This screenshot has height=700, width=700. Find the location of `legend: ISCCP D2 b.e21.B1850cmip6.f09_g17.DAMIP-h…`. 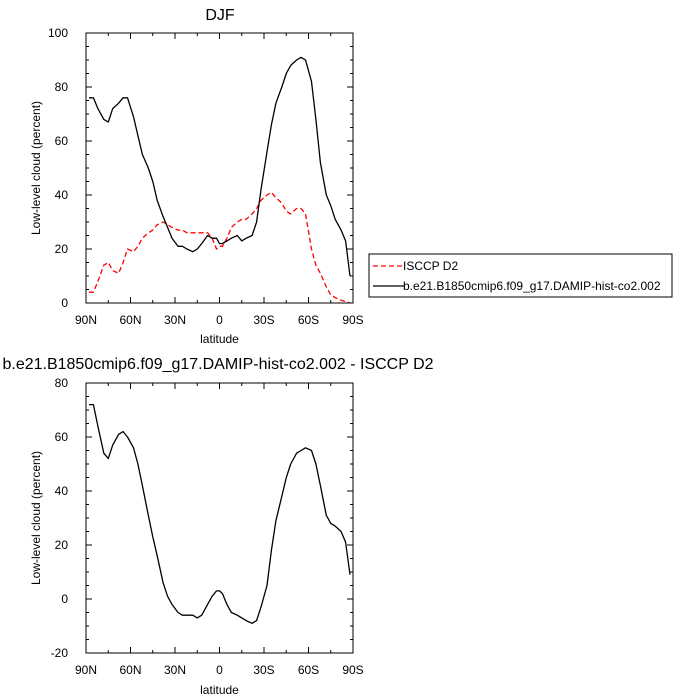

legend: ISCCP D2 b.e21.B1850cmip6.f09_g17.DAMIP-h… is located at coordinates (520, 275).